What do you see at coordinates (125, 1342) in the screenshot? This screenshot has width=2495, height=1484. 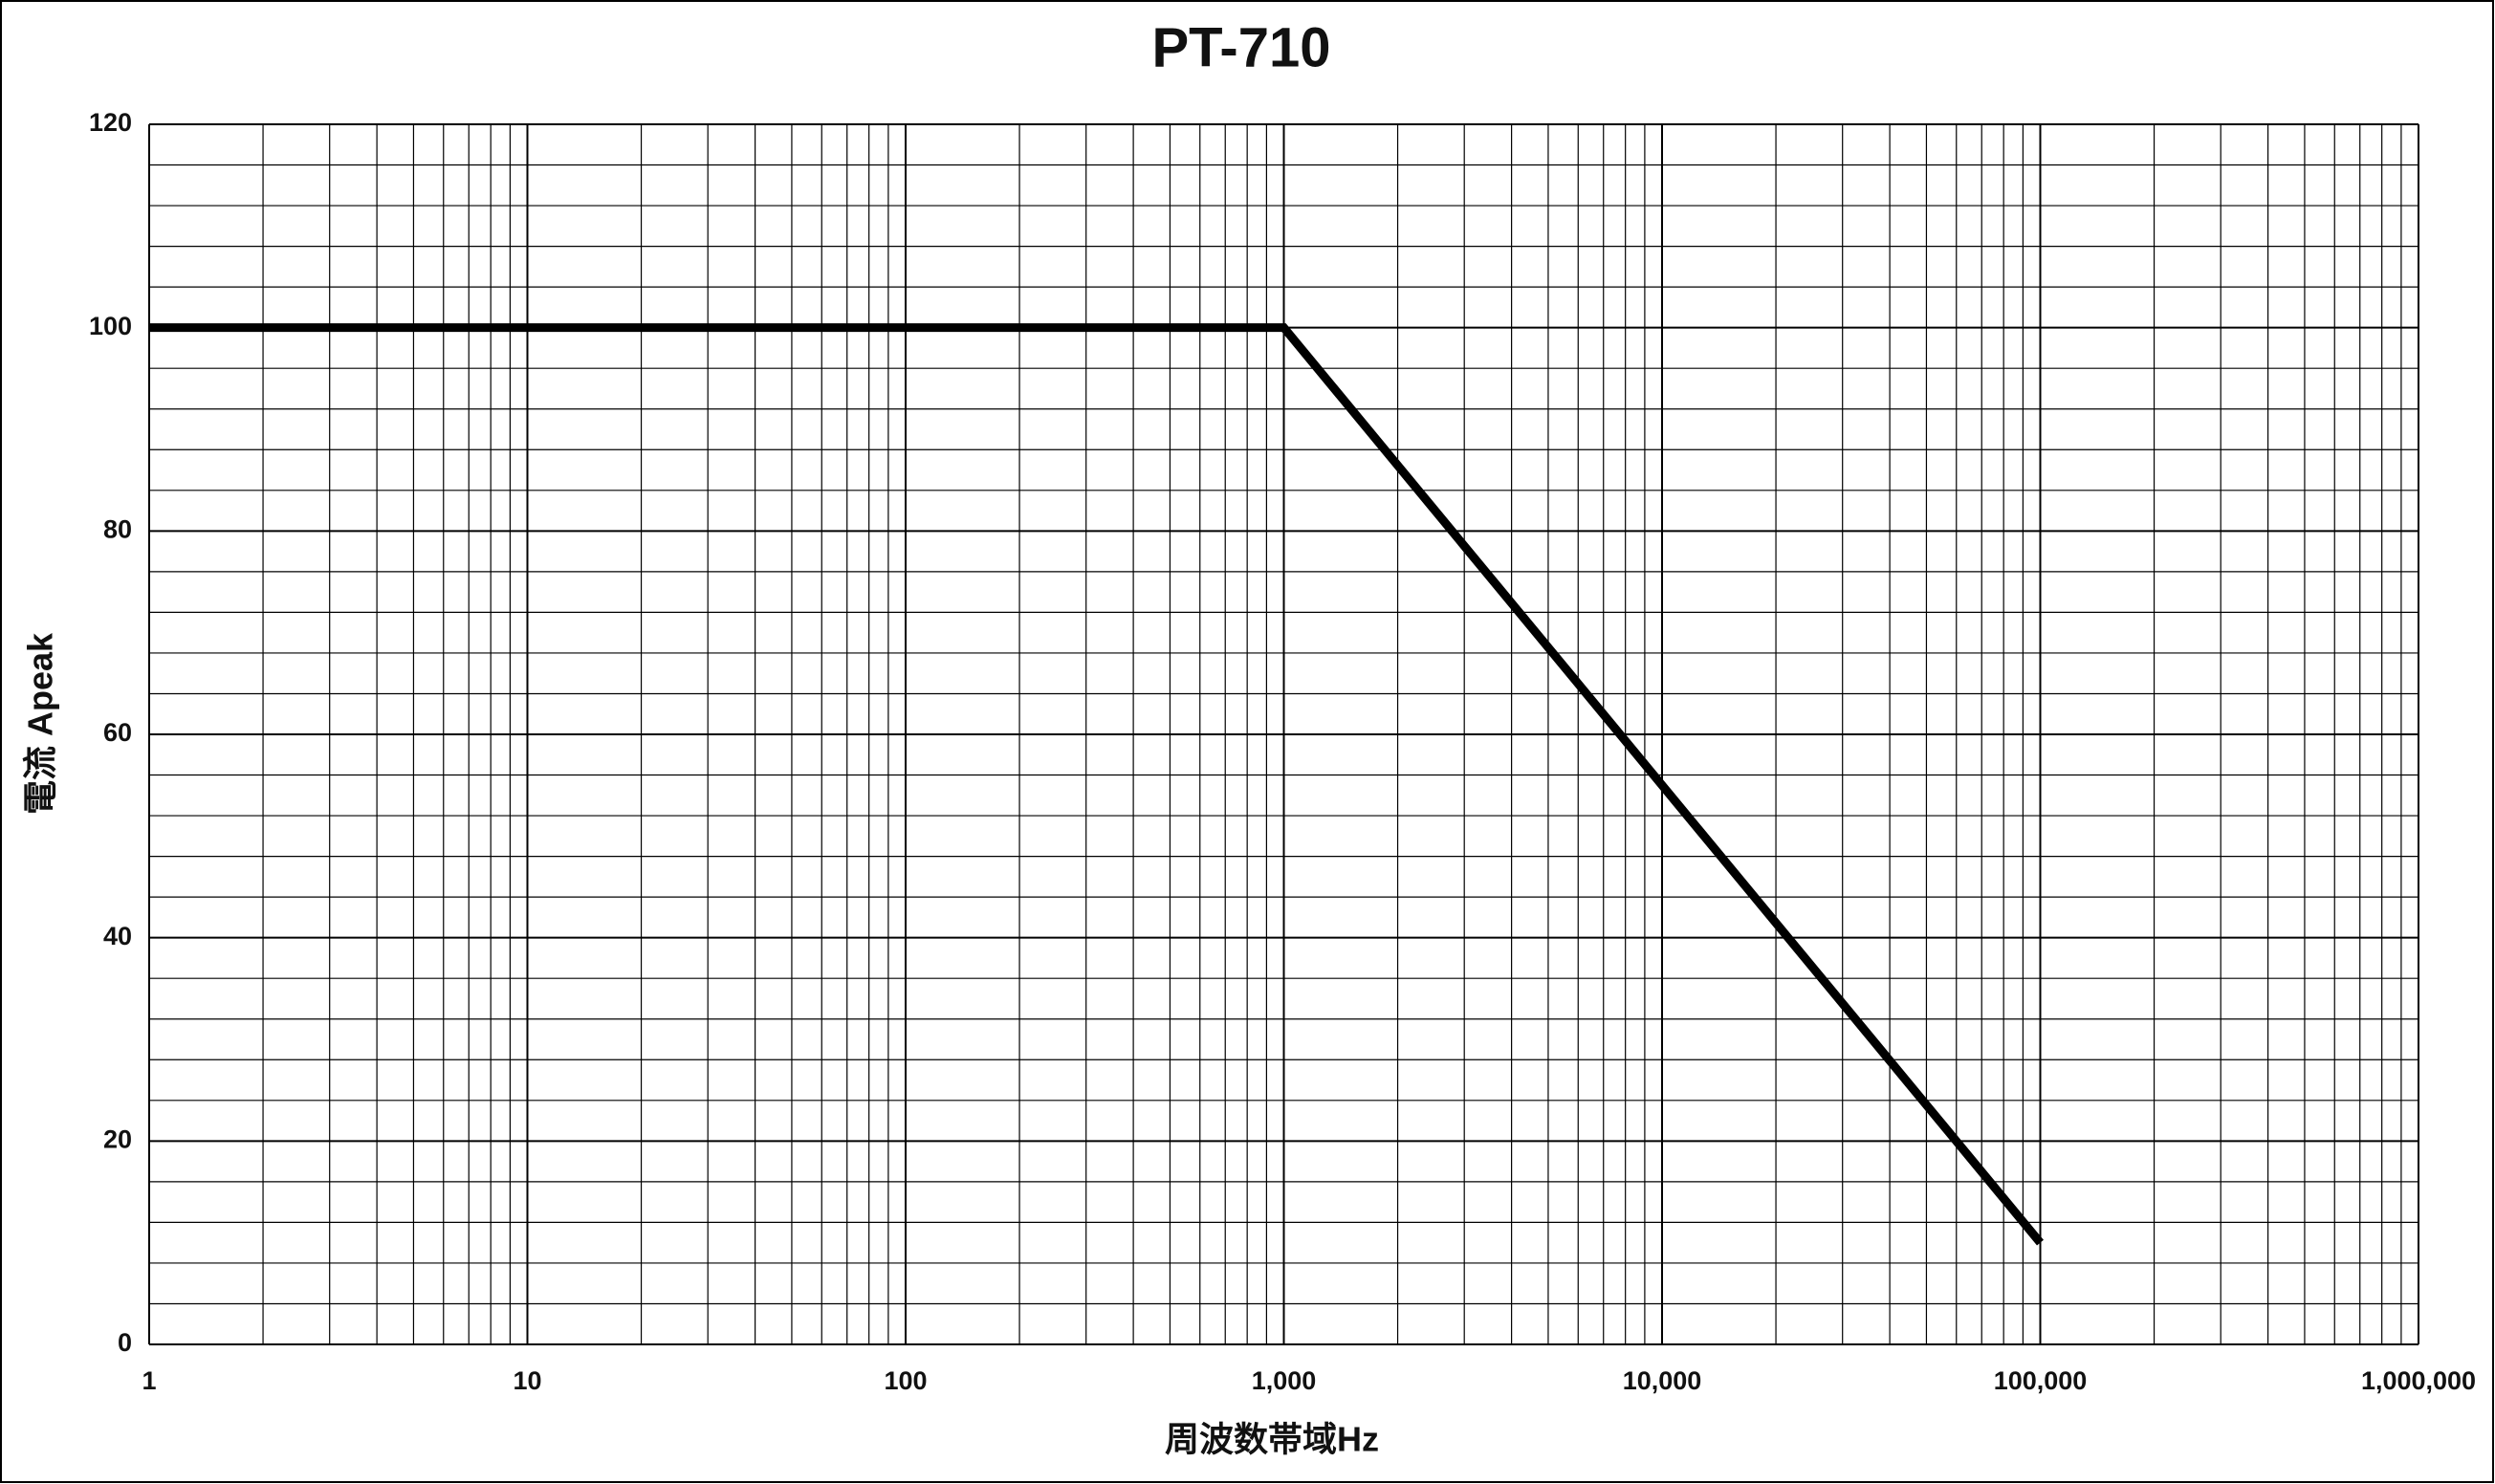 I see `y-tick-label: 0` at bounding box center [125, 1342].